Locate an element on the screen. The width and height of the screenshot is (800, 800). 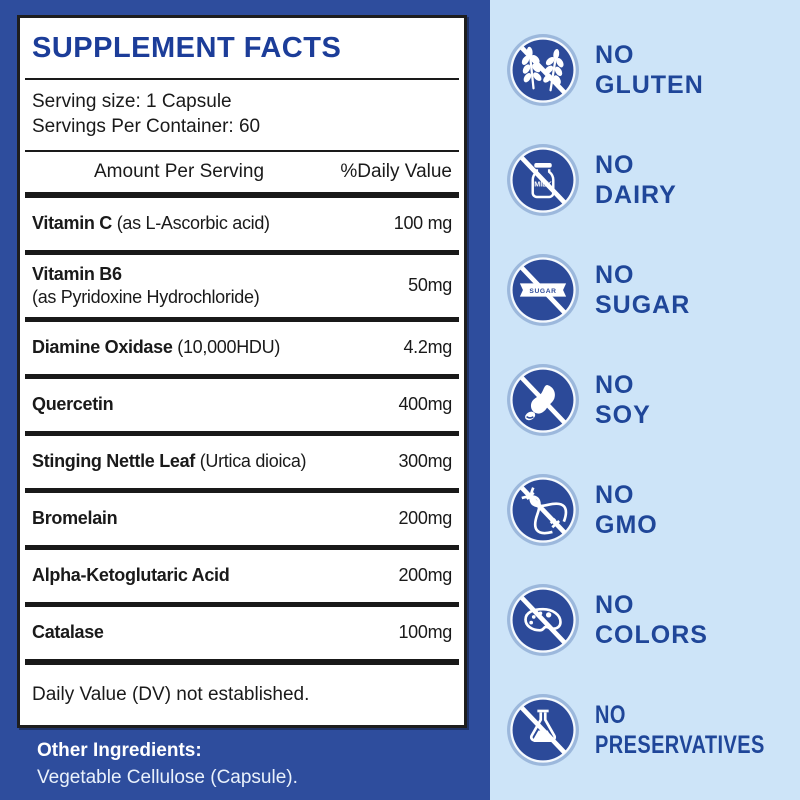
no-gmo-icon is located at coordinates (543, 510).